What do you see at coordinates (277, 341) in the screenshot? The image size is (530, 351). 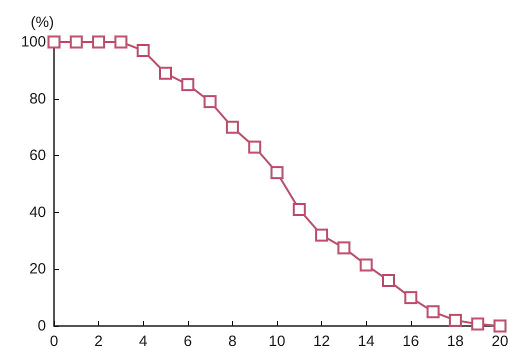 I see `x-tick-label: 10` at bounding box center [277, 341].